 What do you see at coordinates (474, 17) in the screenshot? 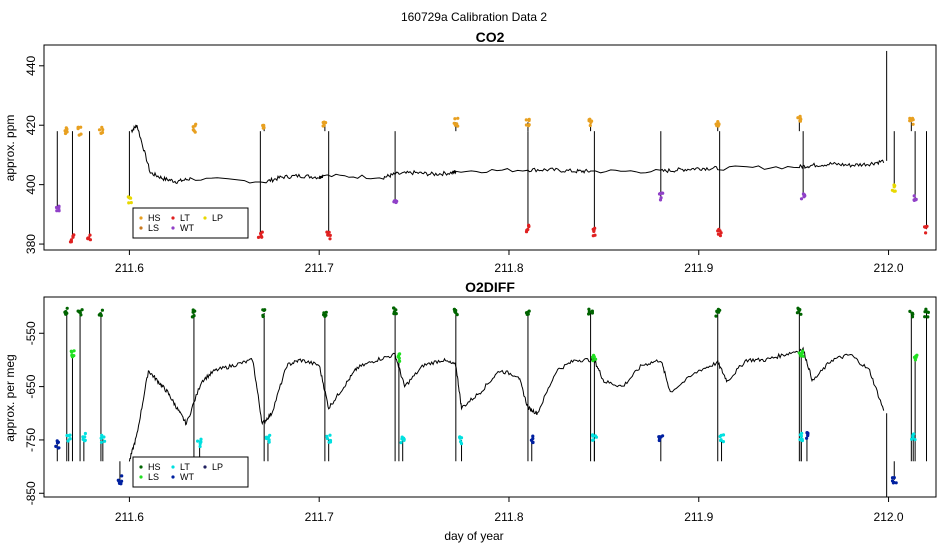
I see `figure-title: 160729a Calibration Data 2` at bounding box center [474, 17].